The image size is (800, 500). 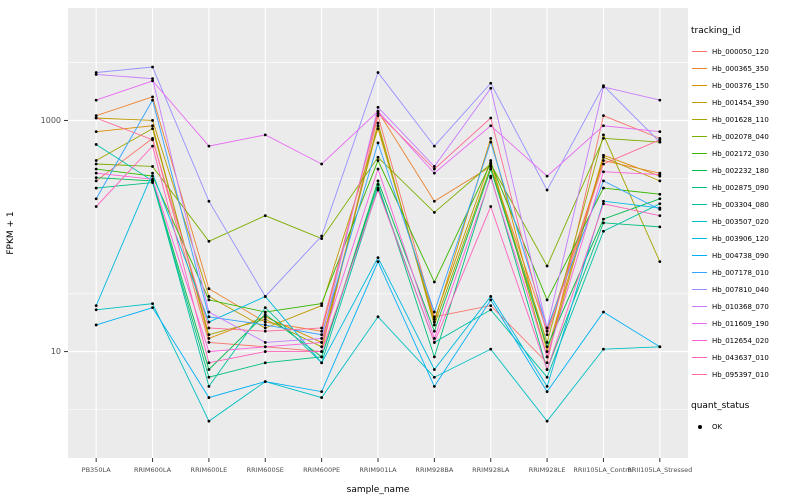 What do you see at coordinates (699, 426) in the screenshot?
I see `legend-key-point` at bounding box center [699, 426].